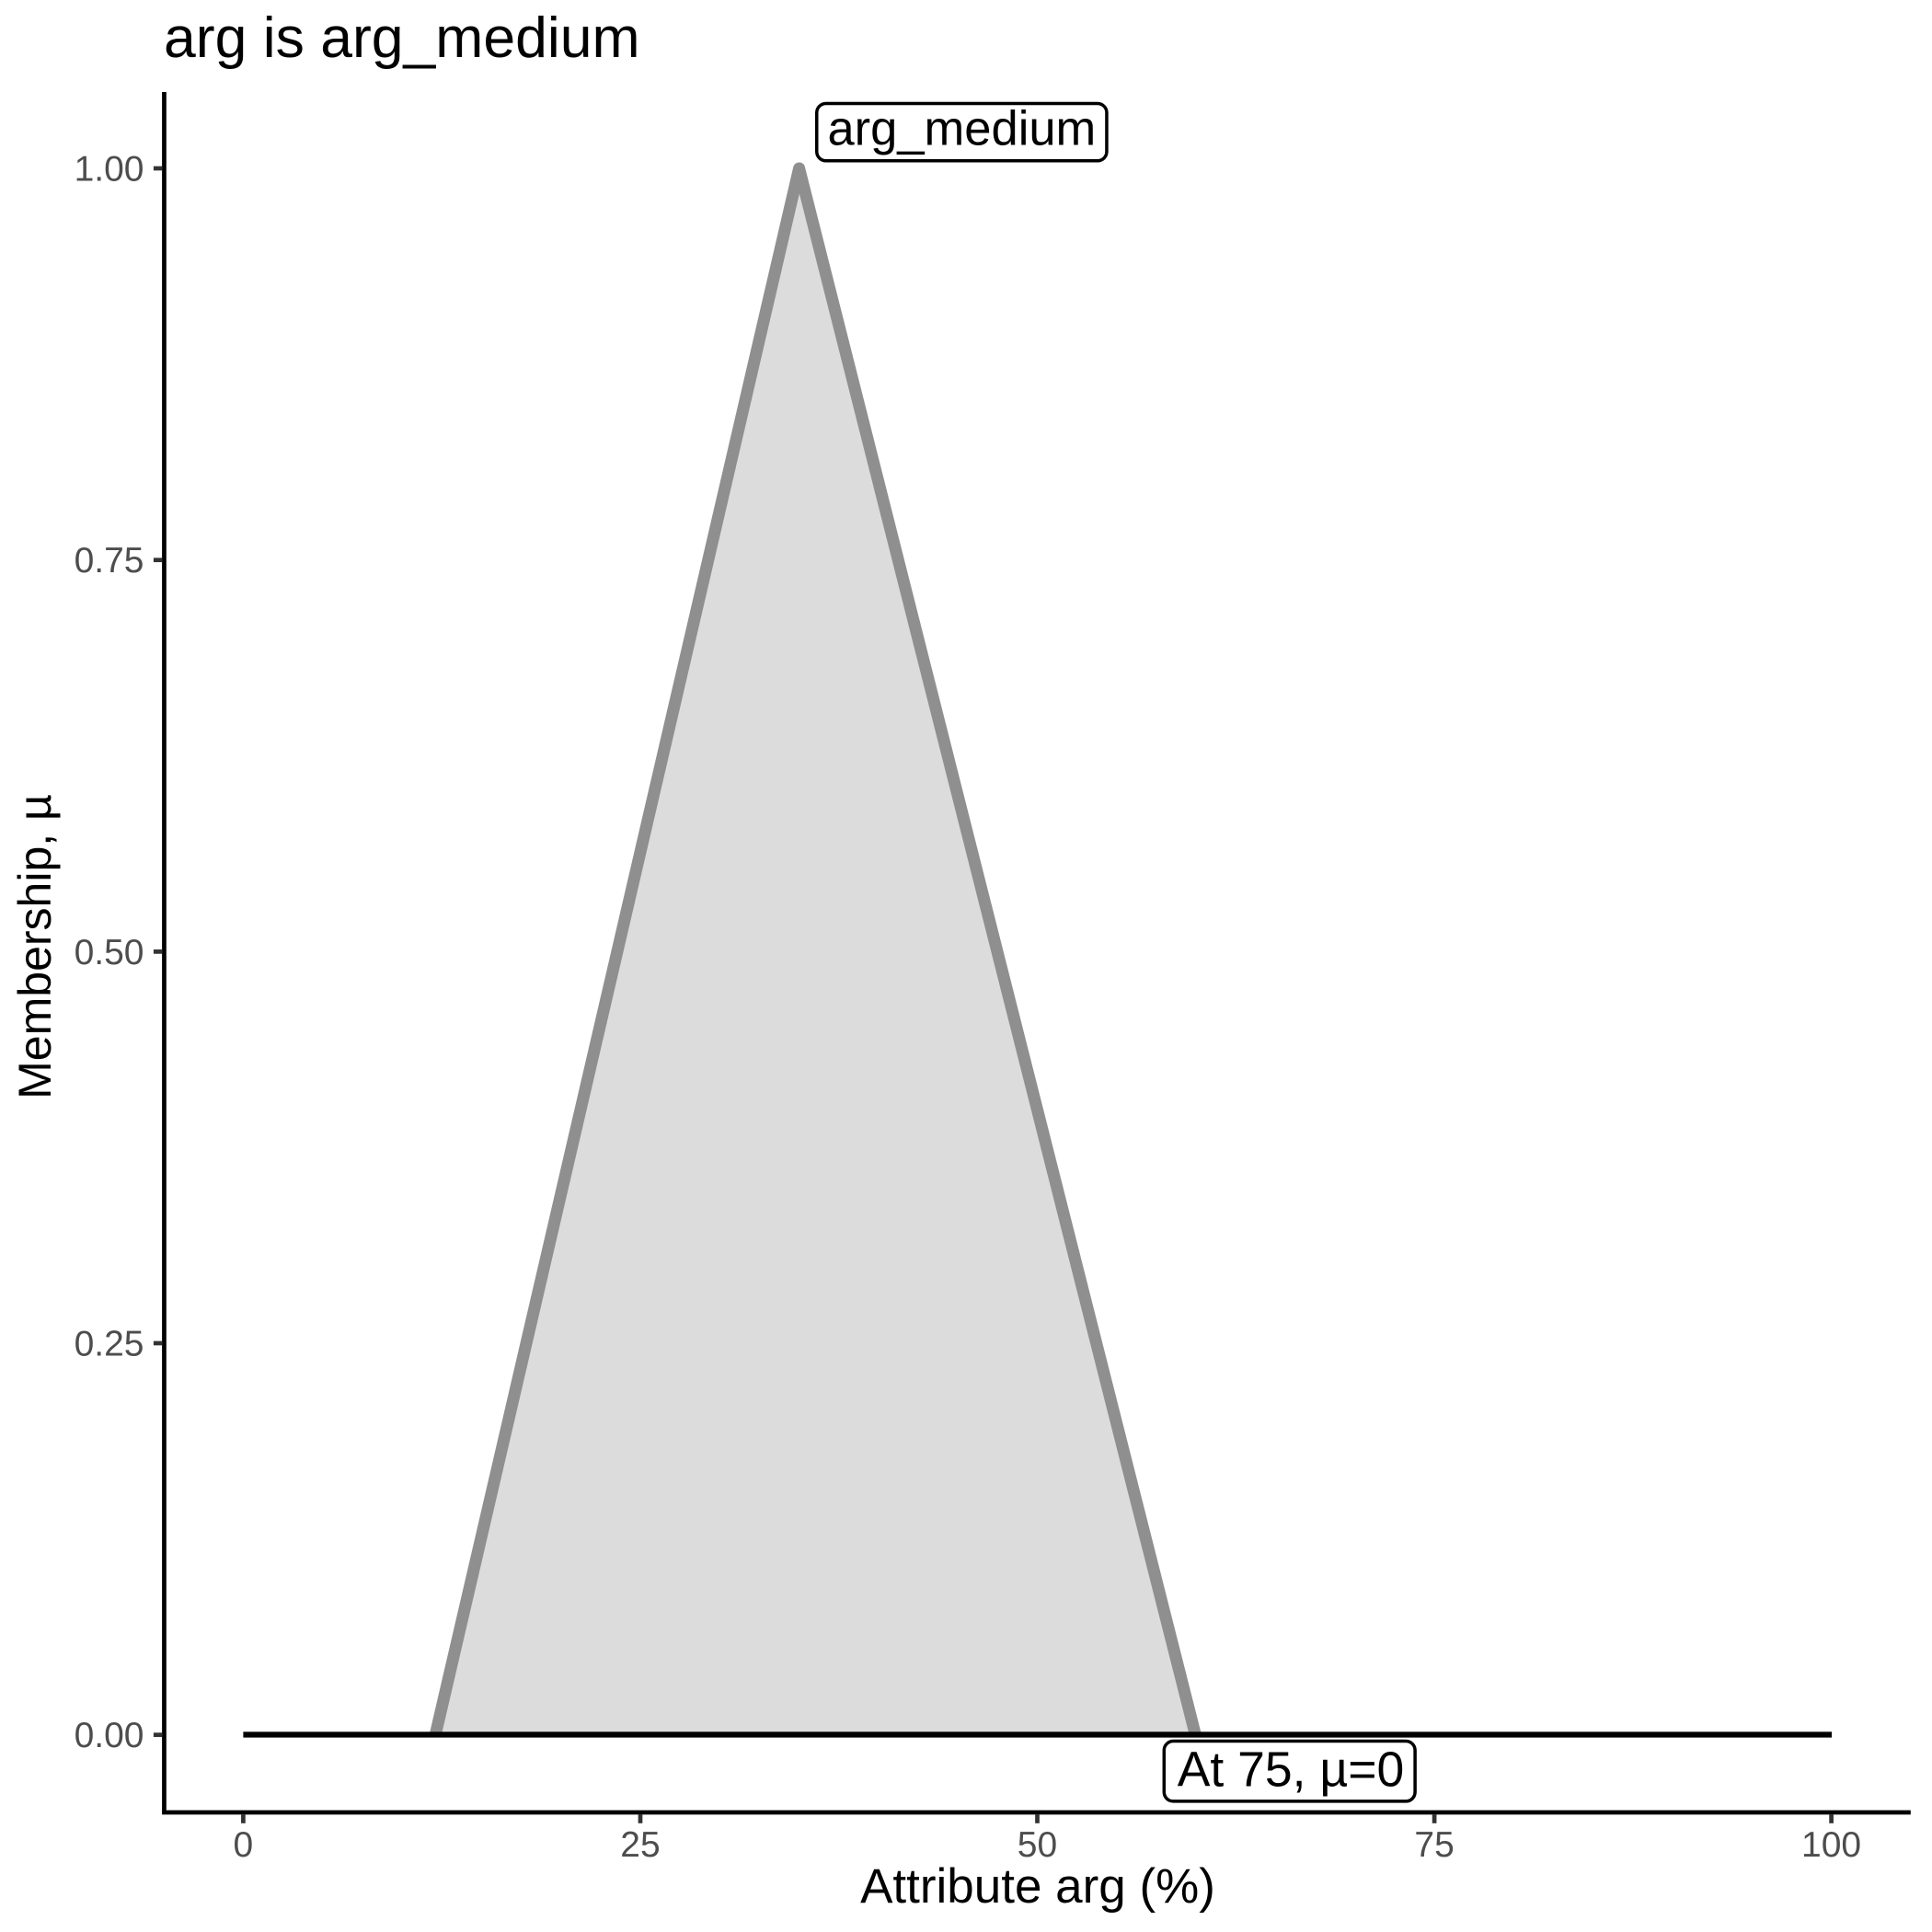 This screenshot has height=1932, width=1932. I want to click on svg-text: 0.25, so click(109, 1343).